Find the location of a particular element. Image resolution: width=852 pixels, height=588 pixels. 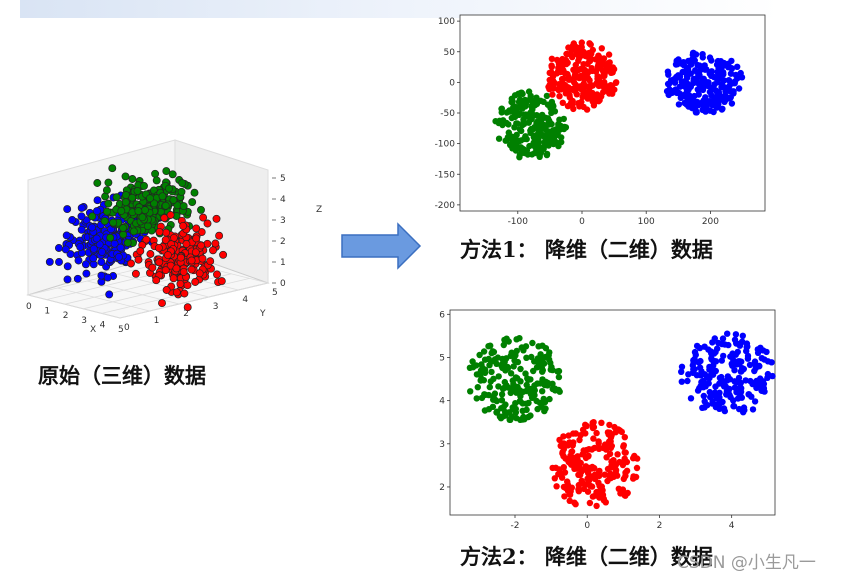

x-tick-label: 2 is located at coordinates (66, 316).